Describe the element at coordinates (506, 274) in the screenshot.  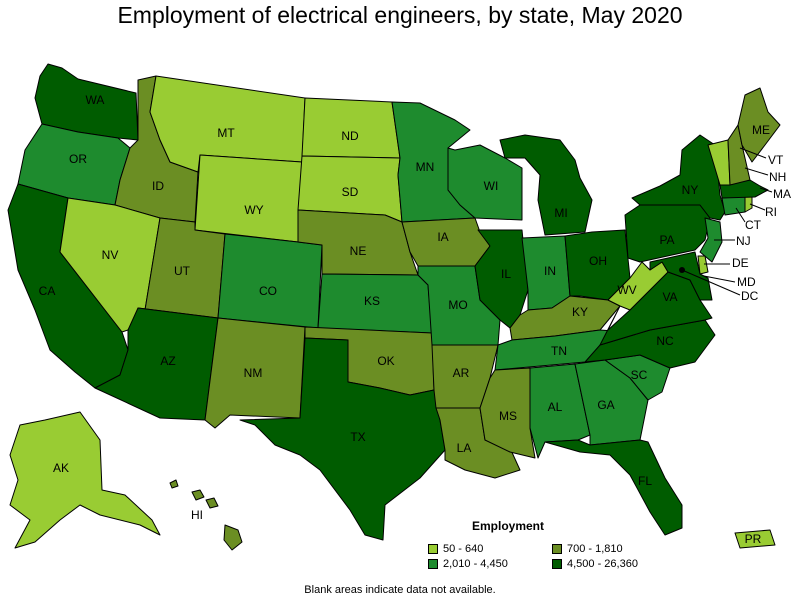
I see `label-il: IL` at that location.